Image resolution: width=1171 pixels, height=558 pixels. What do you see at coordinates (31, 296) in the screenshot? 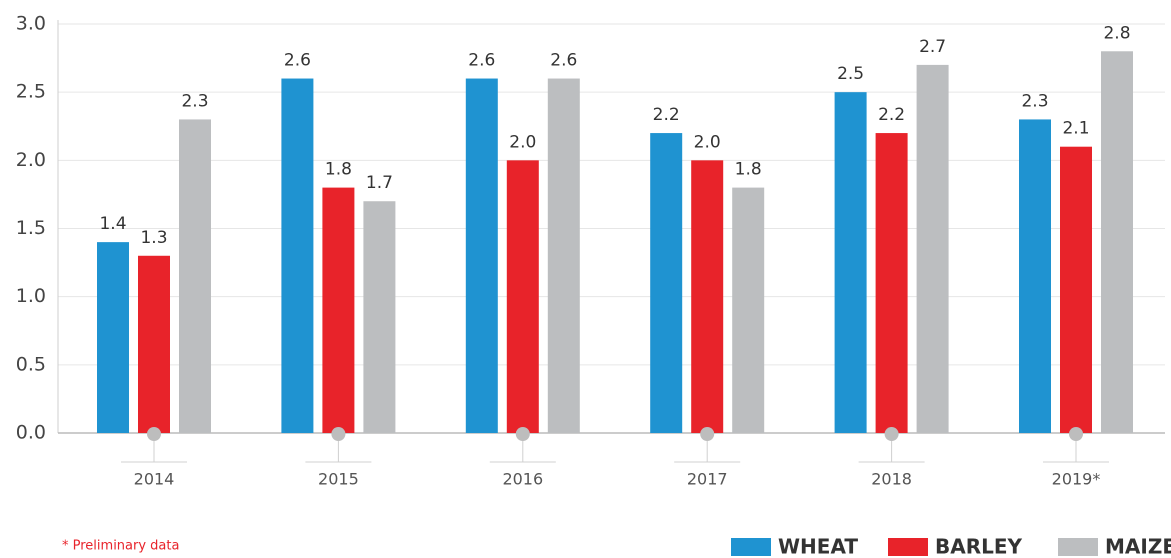
I see `y-tick-label: 1.0` at bounding box center [31, 296].